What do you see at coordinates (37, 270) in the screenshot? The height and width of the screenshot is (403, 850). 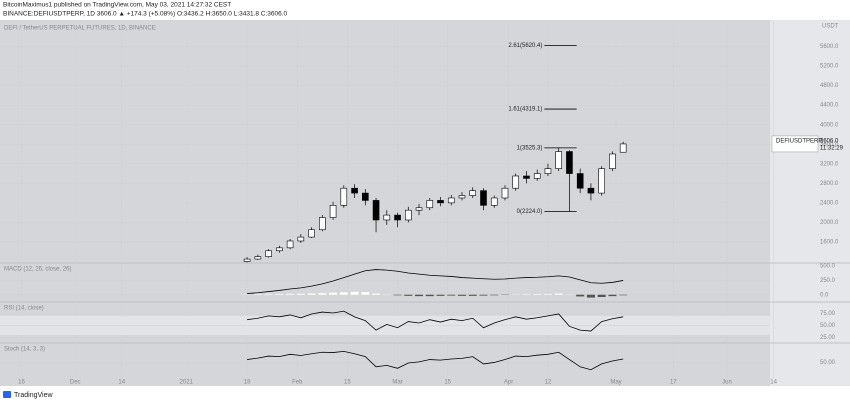 I see `pane-title: MACD (12, 26, close, 26)` at bounding box center [37, 270].